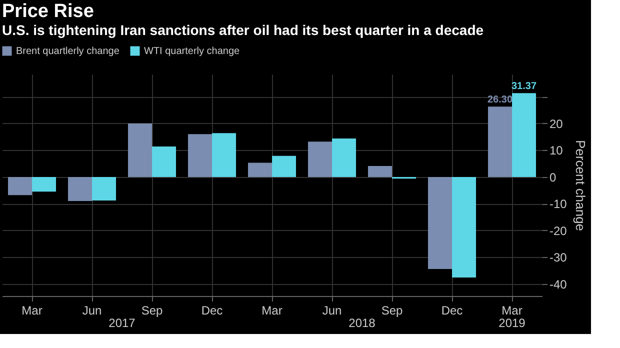 This screenshot has height=348, width=620. What do you see at coordinates (122, 323) in the screenshot?
I see `text: 2017` at bounding box center [122, 323].